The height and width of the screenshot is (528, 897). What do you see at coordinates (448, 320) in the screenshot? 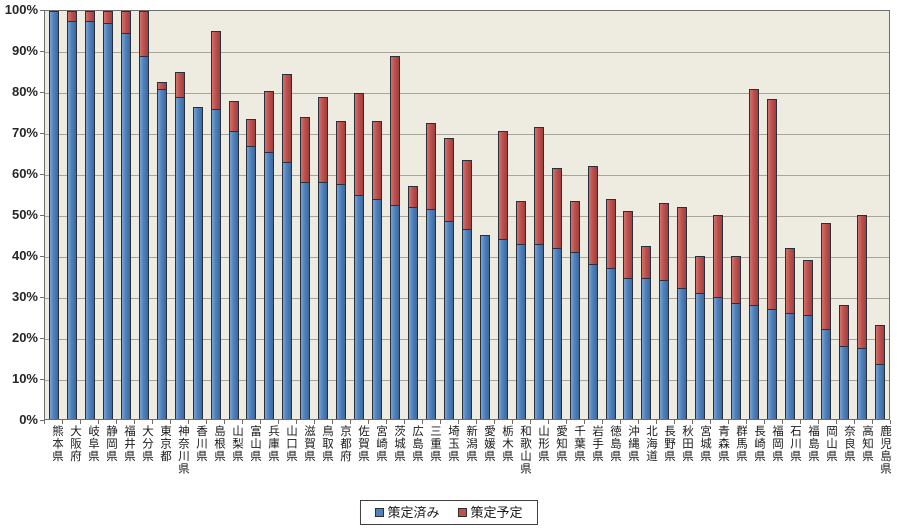
I see `bar-segment-策定済み-埼玉県` at bounding box center [448, 320].